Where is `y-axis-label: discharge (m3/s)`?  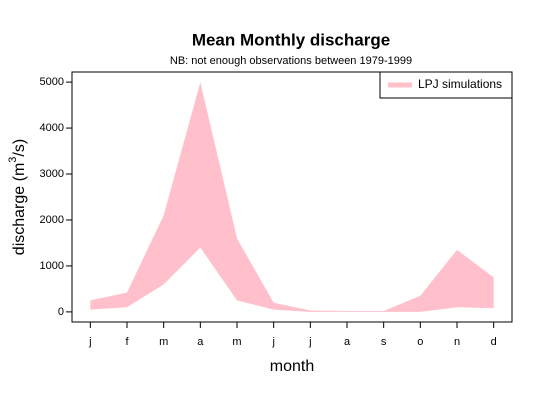
y-axis-label: discharge (m3/s) is located at coordinates (17, 197).